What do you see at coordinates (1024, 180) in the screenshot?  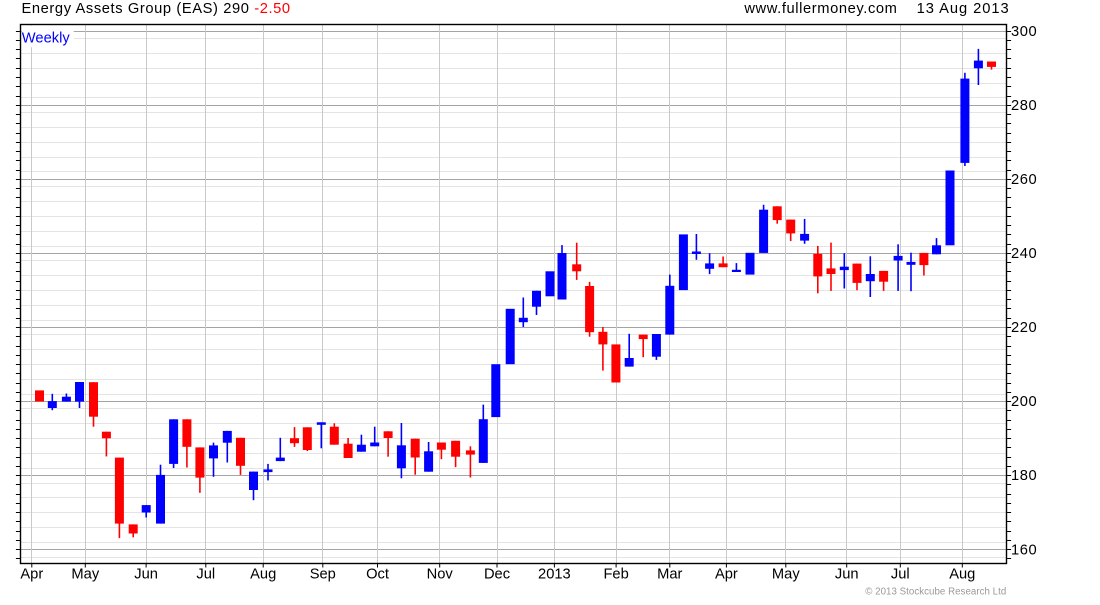 I see `svg-text: 260` at bounding box center [1024, 180].